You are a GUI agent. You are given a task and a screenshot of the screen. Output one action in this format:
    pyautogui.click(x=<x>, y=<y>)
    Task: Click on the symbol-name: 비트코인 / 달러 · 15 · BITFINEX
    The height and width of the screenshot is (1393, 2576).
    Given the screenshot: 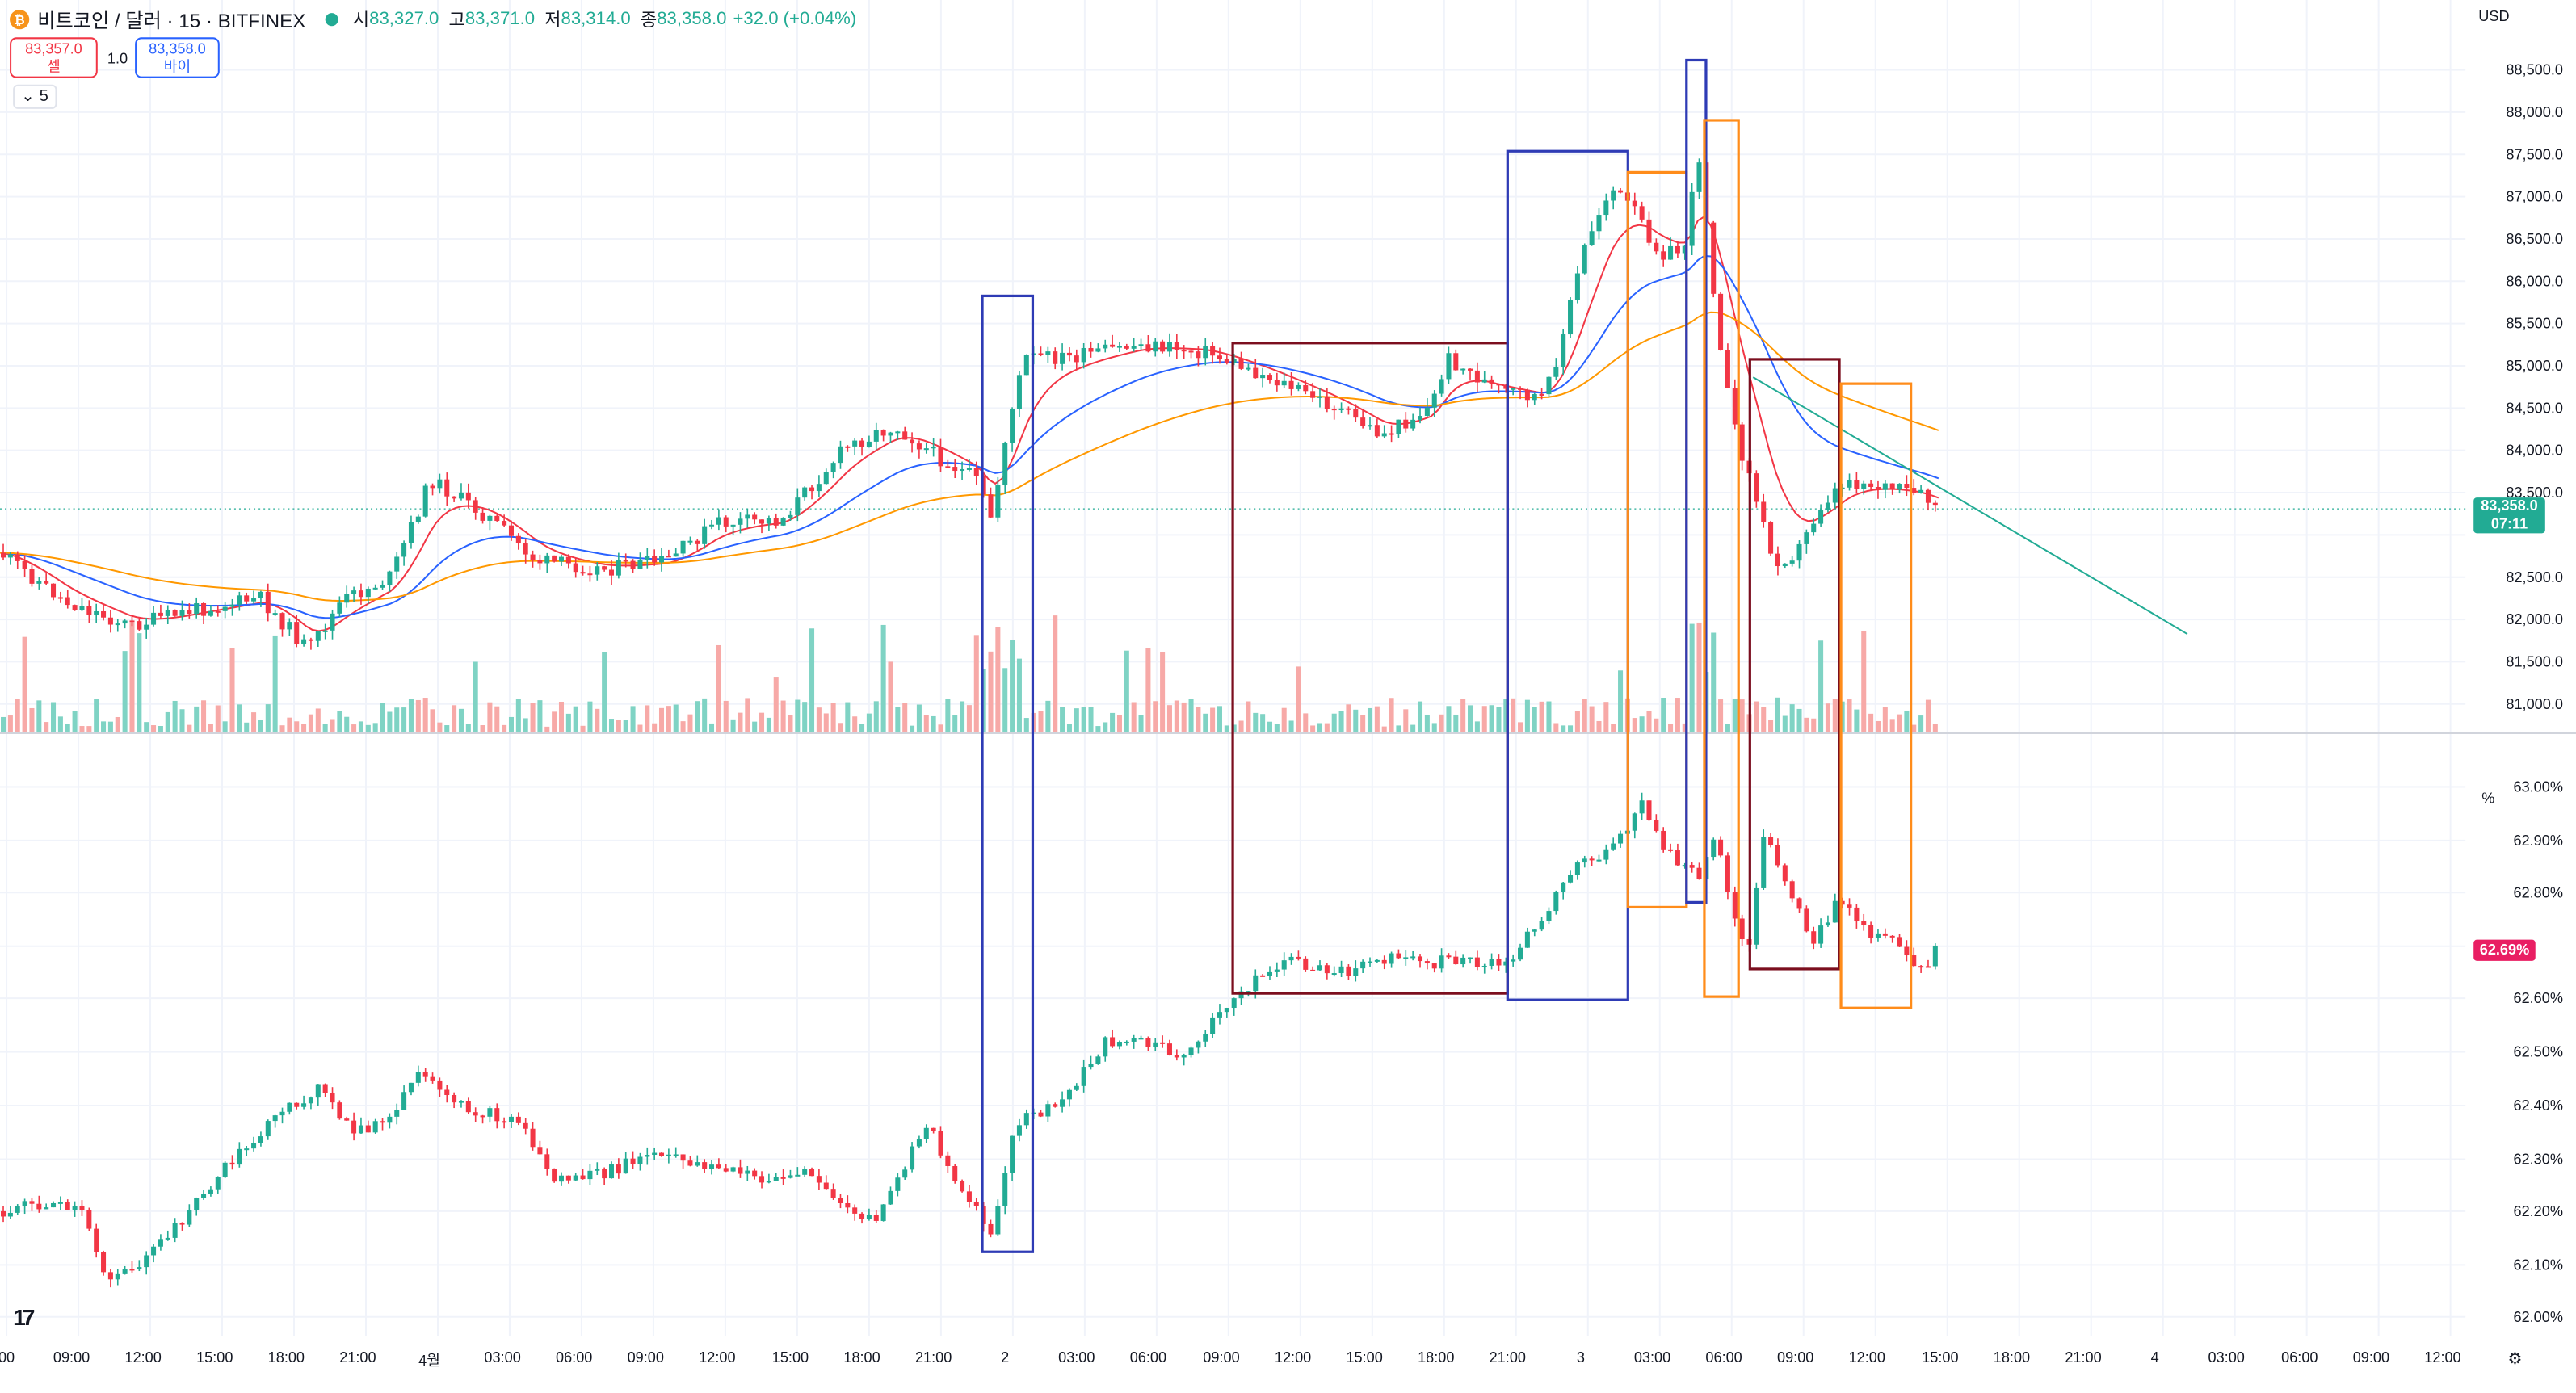 What is the action you would take?
    pyautogui.click(x=171, y=20)
    